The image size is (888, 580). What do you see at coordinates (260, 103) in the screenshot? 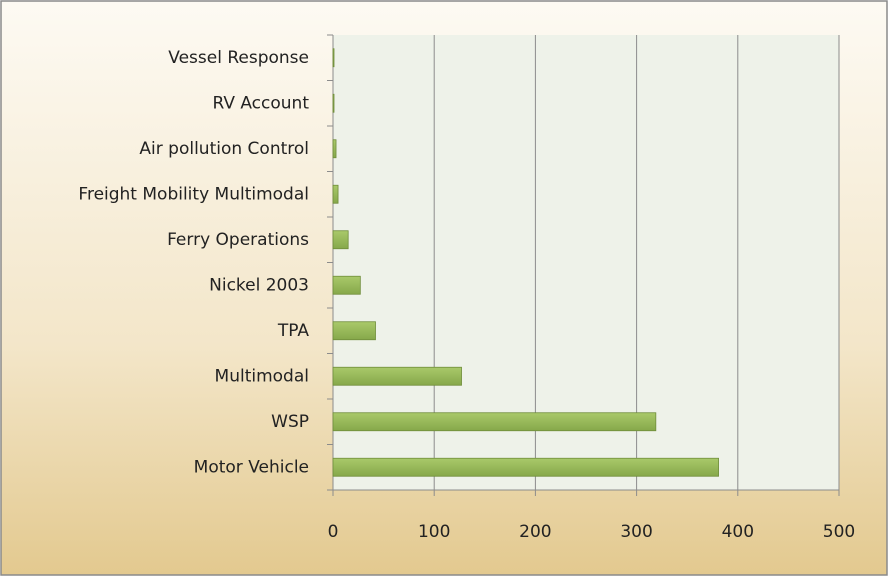
I see `y-tick-label: RV Account` at bounding box center [260, 103].